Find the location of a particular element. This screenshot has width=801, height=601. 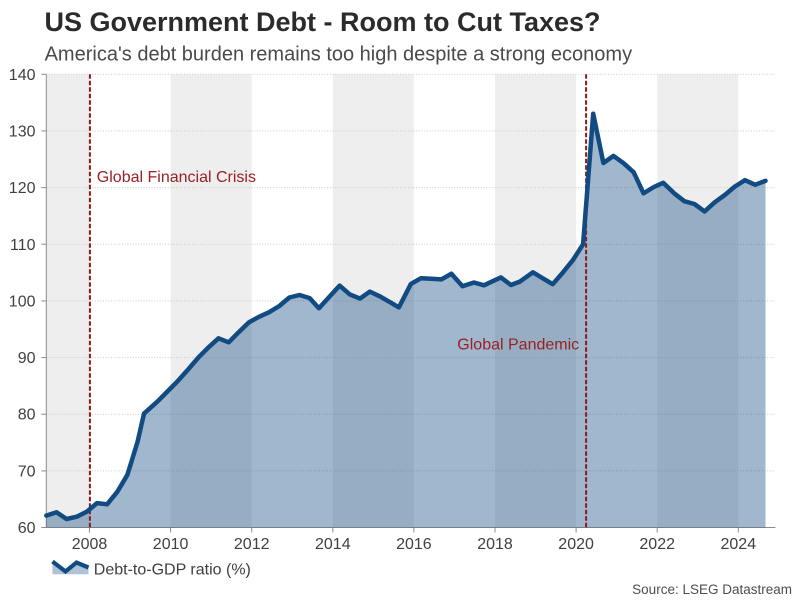

svg-text: Debt-to-GDP ratio (%) is located at coordinates (172, 570).